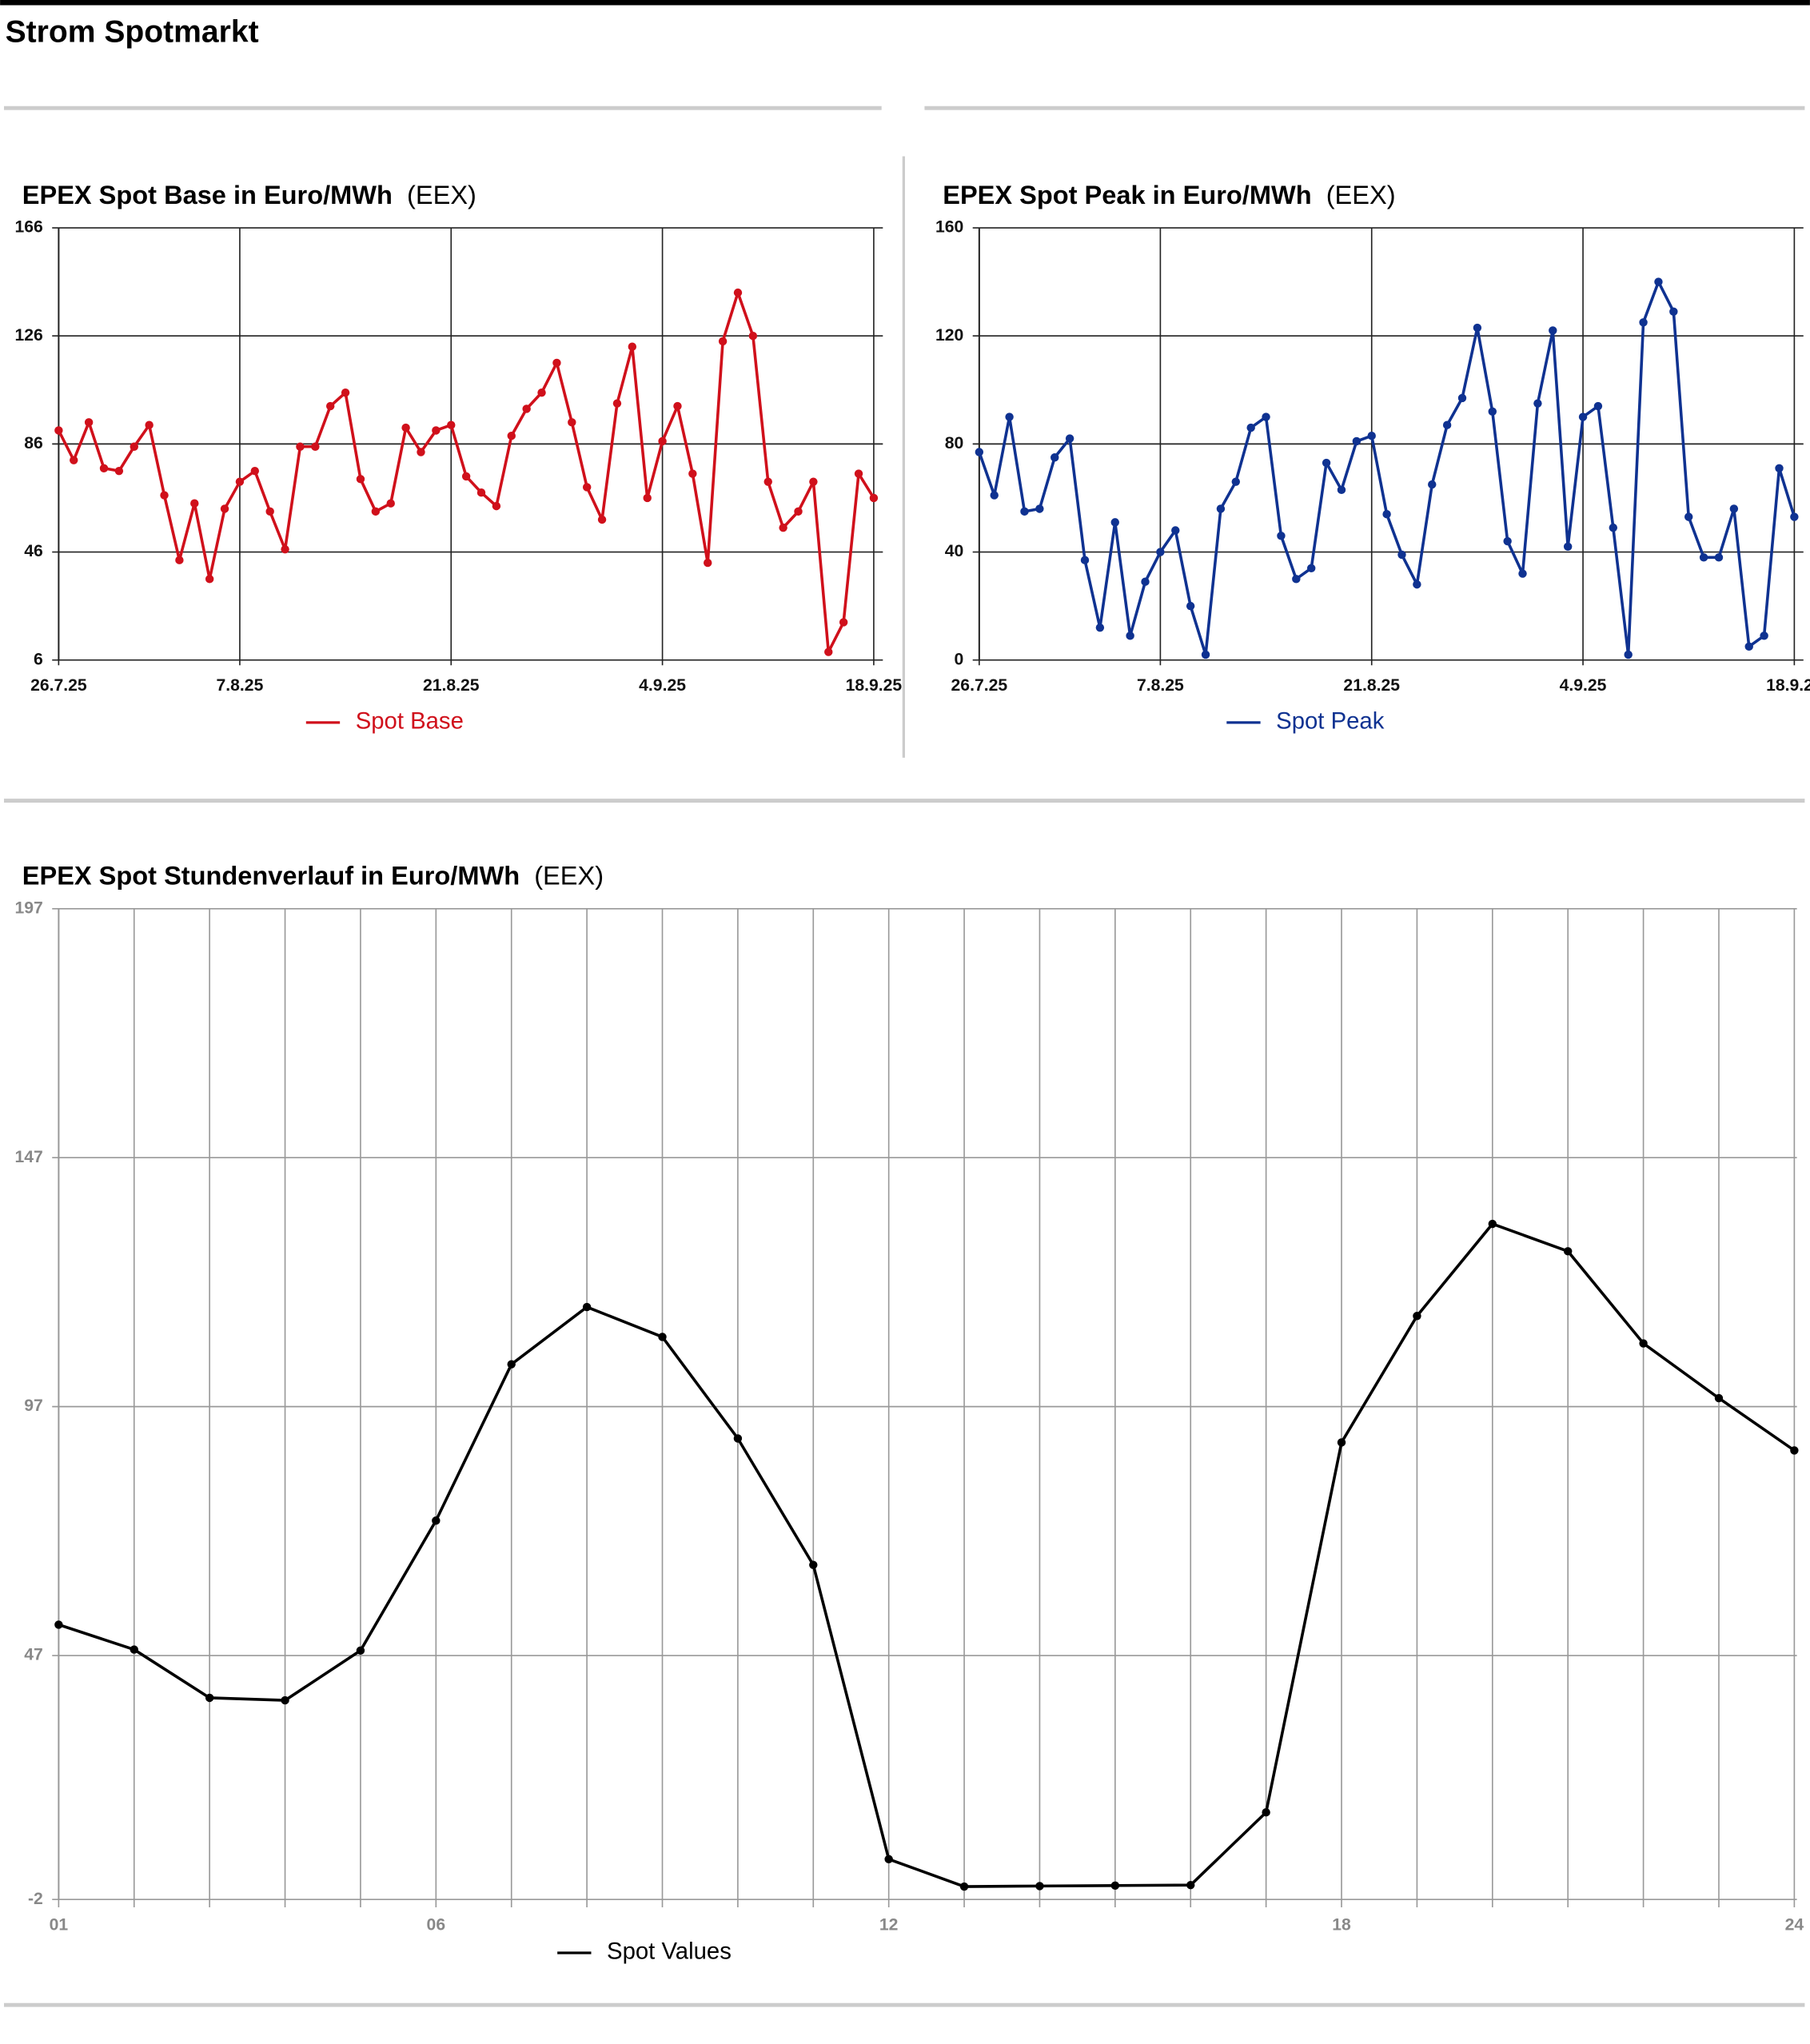 The height and width of the screenshot is (2044, 1810). I want to click on chart-title: EPEX Spot Base in Euro/MWh (EEX), so click(249, 195).